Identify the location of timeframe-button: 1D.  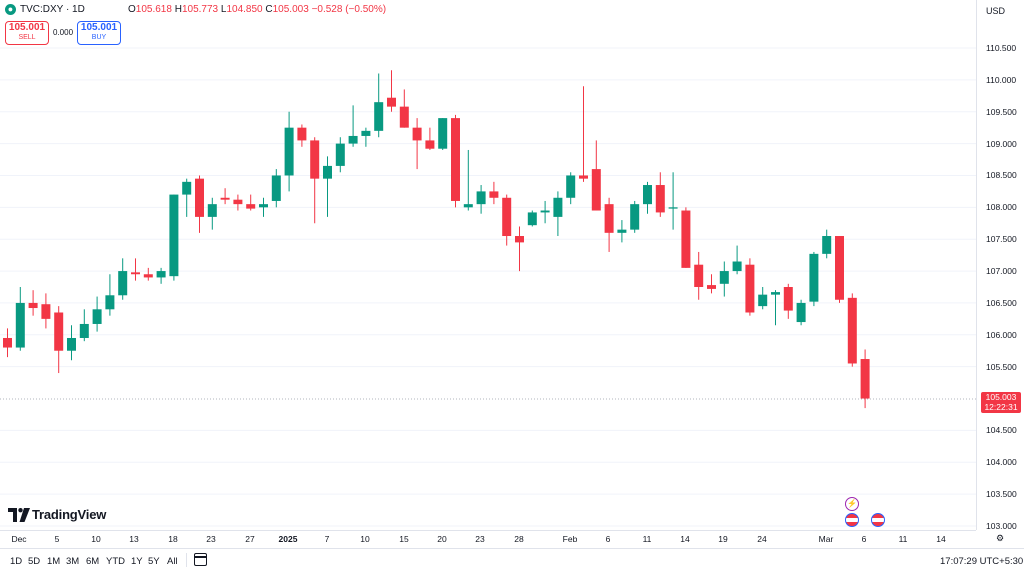
(16, 561).